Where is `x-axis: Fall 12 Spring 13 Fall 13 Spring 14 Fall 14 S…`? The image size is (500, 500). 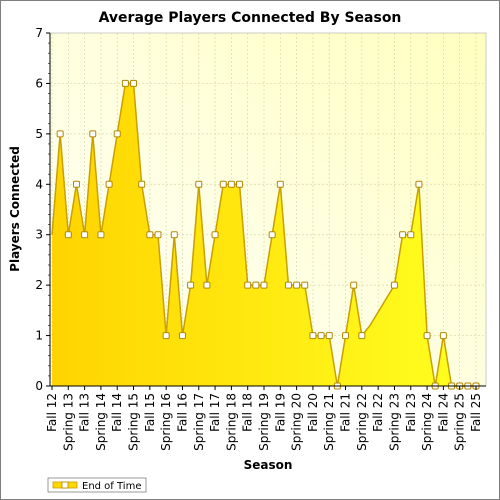
x-axis: Fall 12 Spring 13 Fall 13 Spring 14 Fall 14 S… is located at coordinates (265, 418).